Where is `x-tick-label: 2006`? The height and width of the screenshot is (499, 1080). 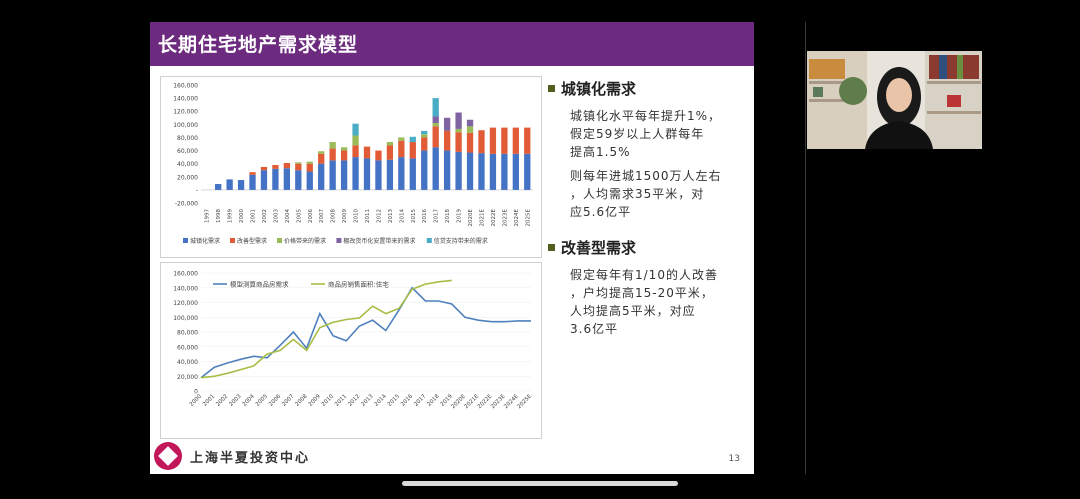 x-tick-label: 2006 is located at coordinates (311, 216).